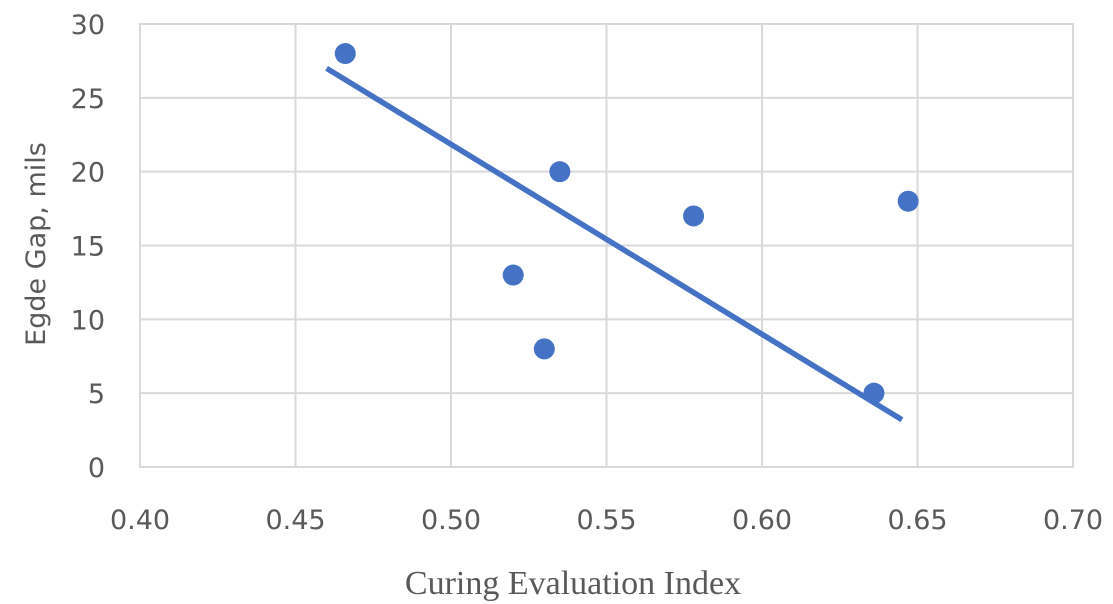 This screenshot has height=604, width=1113. What do you see at coordinates (88, 173) in the screenshot?
I see `y-tick-label: 20` at bounding box center [88, 173].